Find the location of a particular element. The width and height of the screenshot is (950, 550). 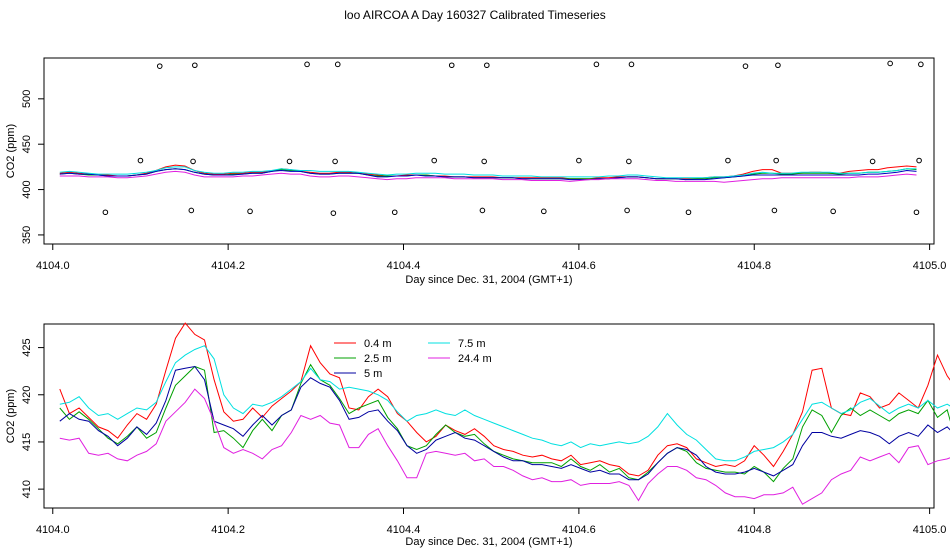

legend-label: 0.4 m is located at coordinates (378, 344).